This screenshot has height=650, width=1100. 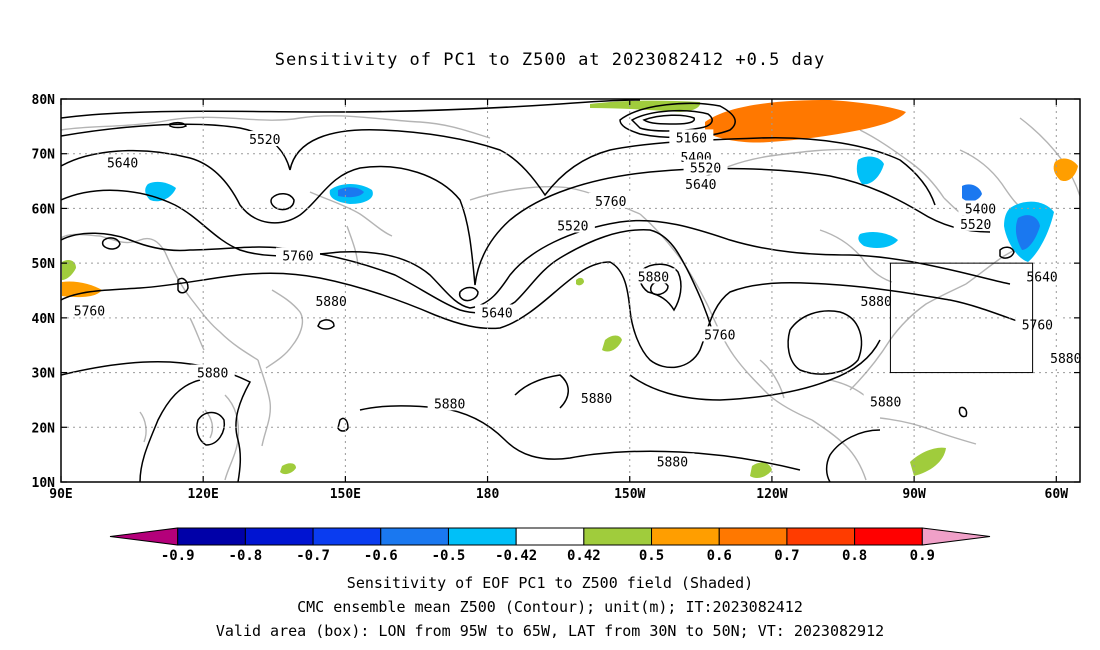 What do you see at coordinates (82, 289) in the screenshot?
I see `shading-positive-westpac` at bounding box center [82, 289].